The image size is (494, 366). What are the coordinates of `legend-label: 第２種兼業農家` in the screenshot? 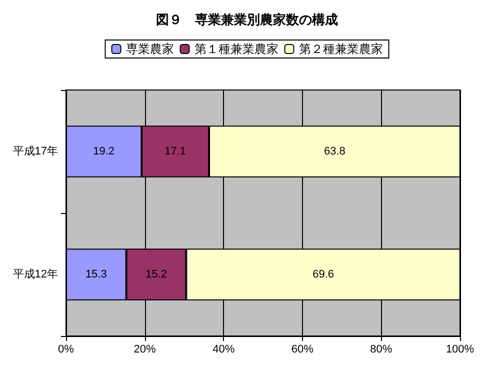 It's located at (340, 49).